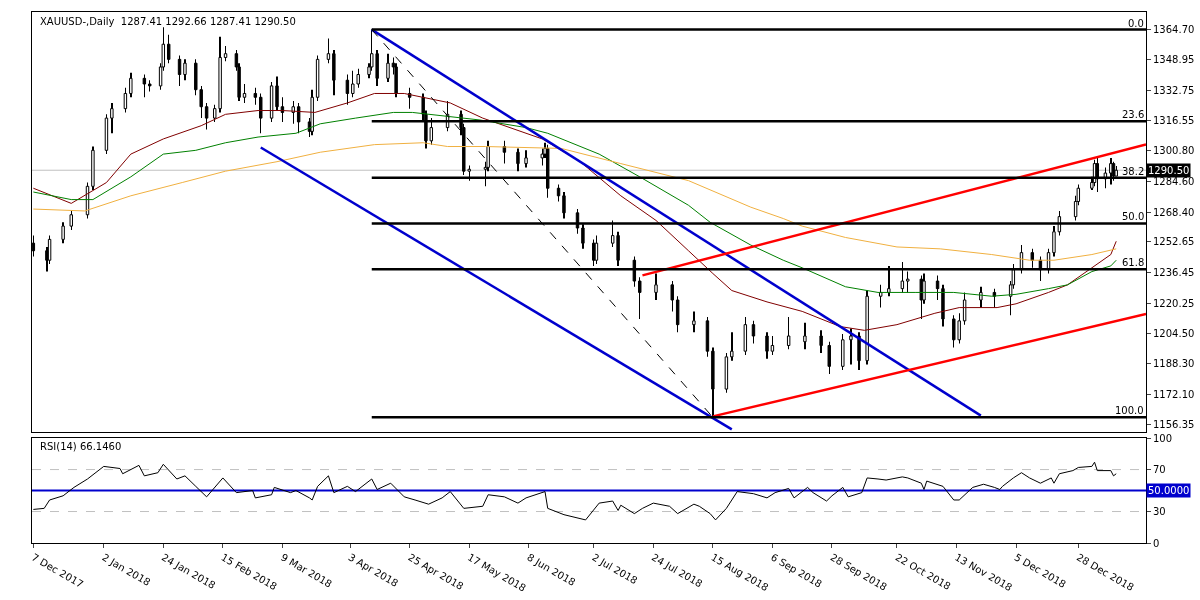 Image resolution: width=1200 pixels, height=600 pixels. I want to click on series-label: 61.8, so click(1133, 262).